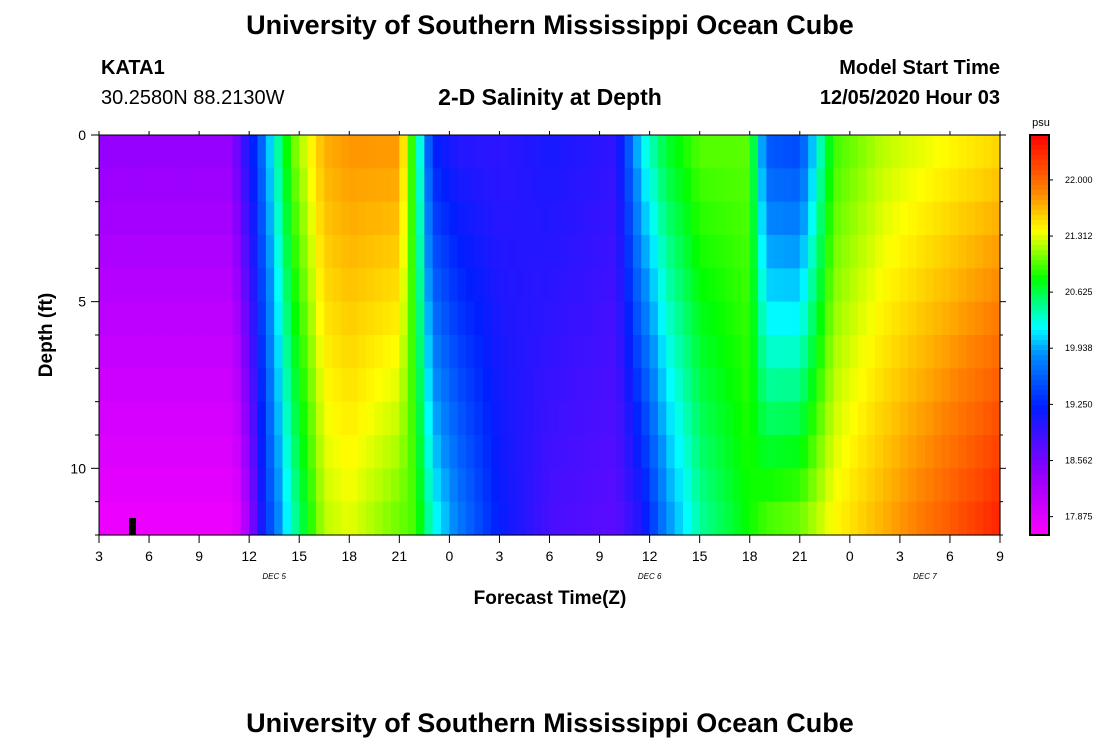  What do you see at coordinates (82, 302) in the screenshot?
I see `y-tick-label: 5` at bounding box center [82, 302].